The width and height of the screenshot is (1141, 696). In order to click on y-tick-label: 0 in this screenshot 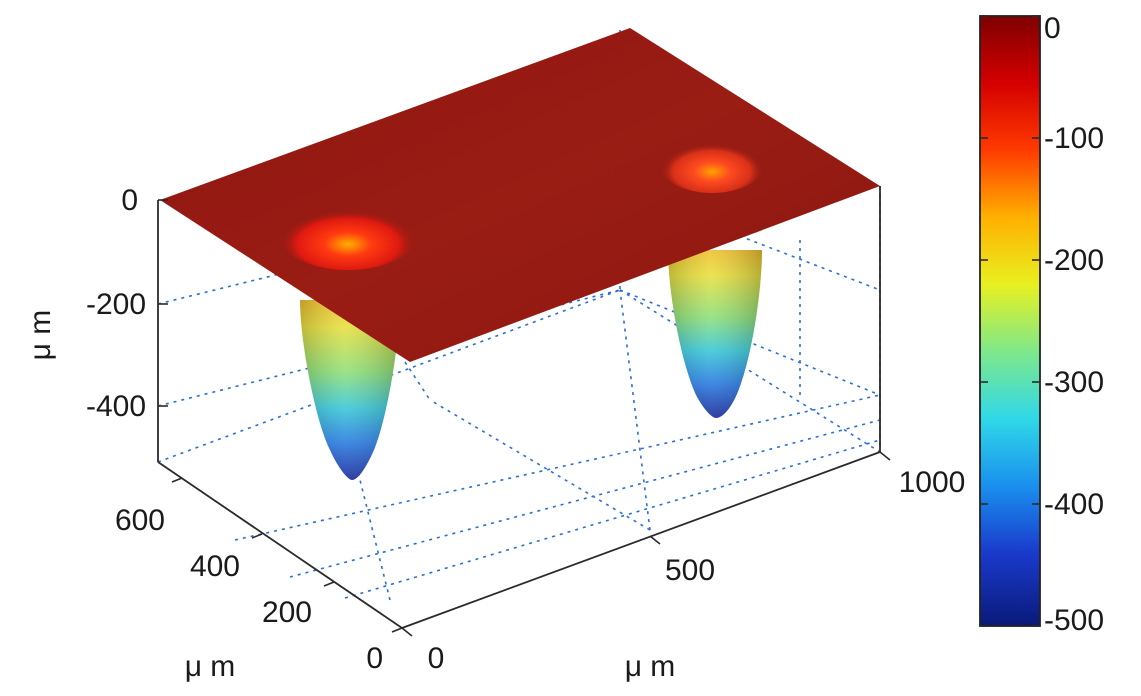, I will do `click(374, 658)`.